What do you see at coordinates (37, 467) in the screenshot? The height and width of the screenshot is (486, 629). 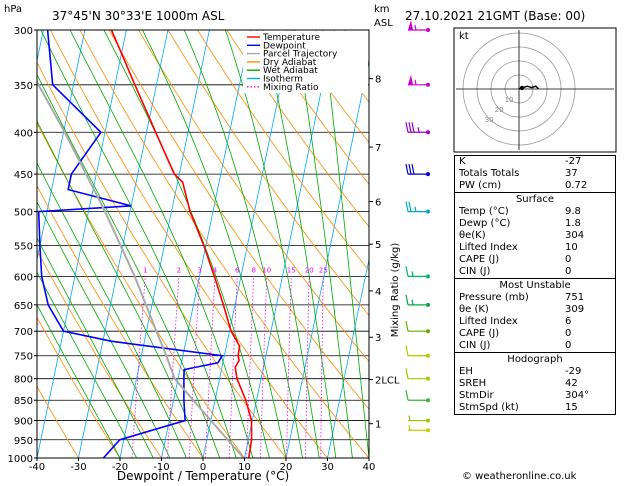 I see `temperature-tick-label: -40` at bounding box center [37, 467].